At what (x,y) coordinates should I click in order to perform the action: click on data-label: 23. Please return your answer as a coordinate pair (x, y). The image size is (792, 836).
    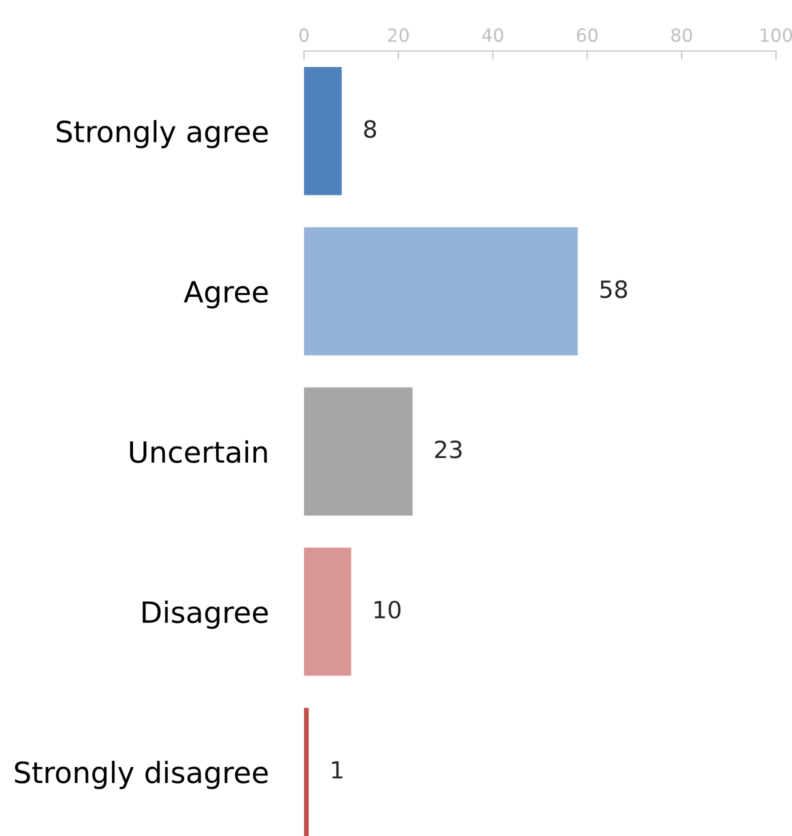
    Looking at the image, I should click on (448, 449).